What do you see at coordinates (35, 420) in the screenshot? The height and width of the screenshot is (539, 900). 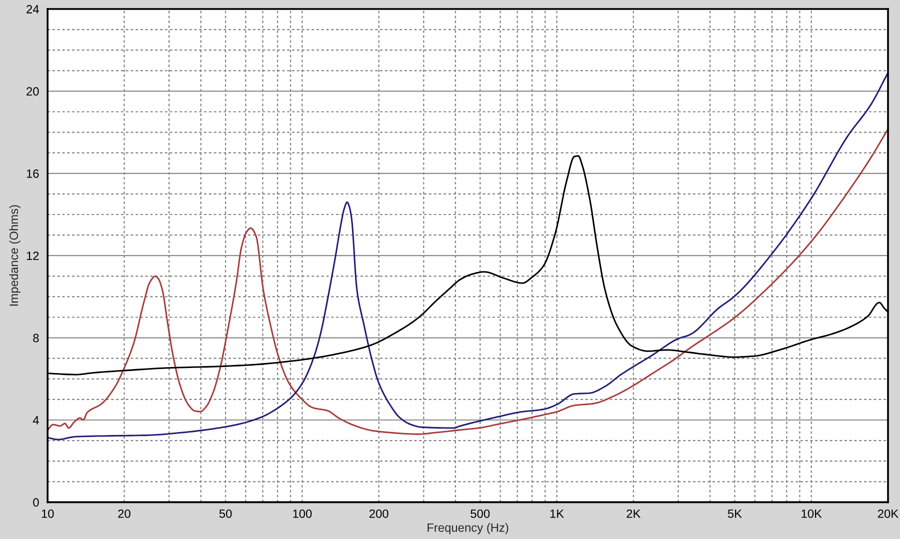 I see `y-tick-label: 4` at bounding box center [35, 420].